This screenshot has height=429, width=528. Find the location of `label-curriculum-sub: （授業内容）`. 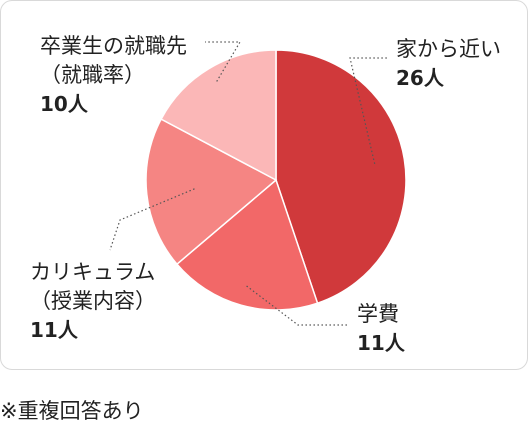

label-curriculum-sub: （授業内容） is located at coordinates (93, 301).